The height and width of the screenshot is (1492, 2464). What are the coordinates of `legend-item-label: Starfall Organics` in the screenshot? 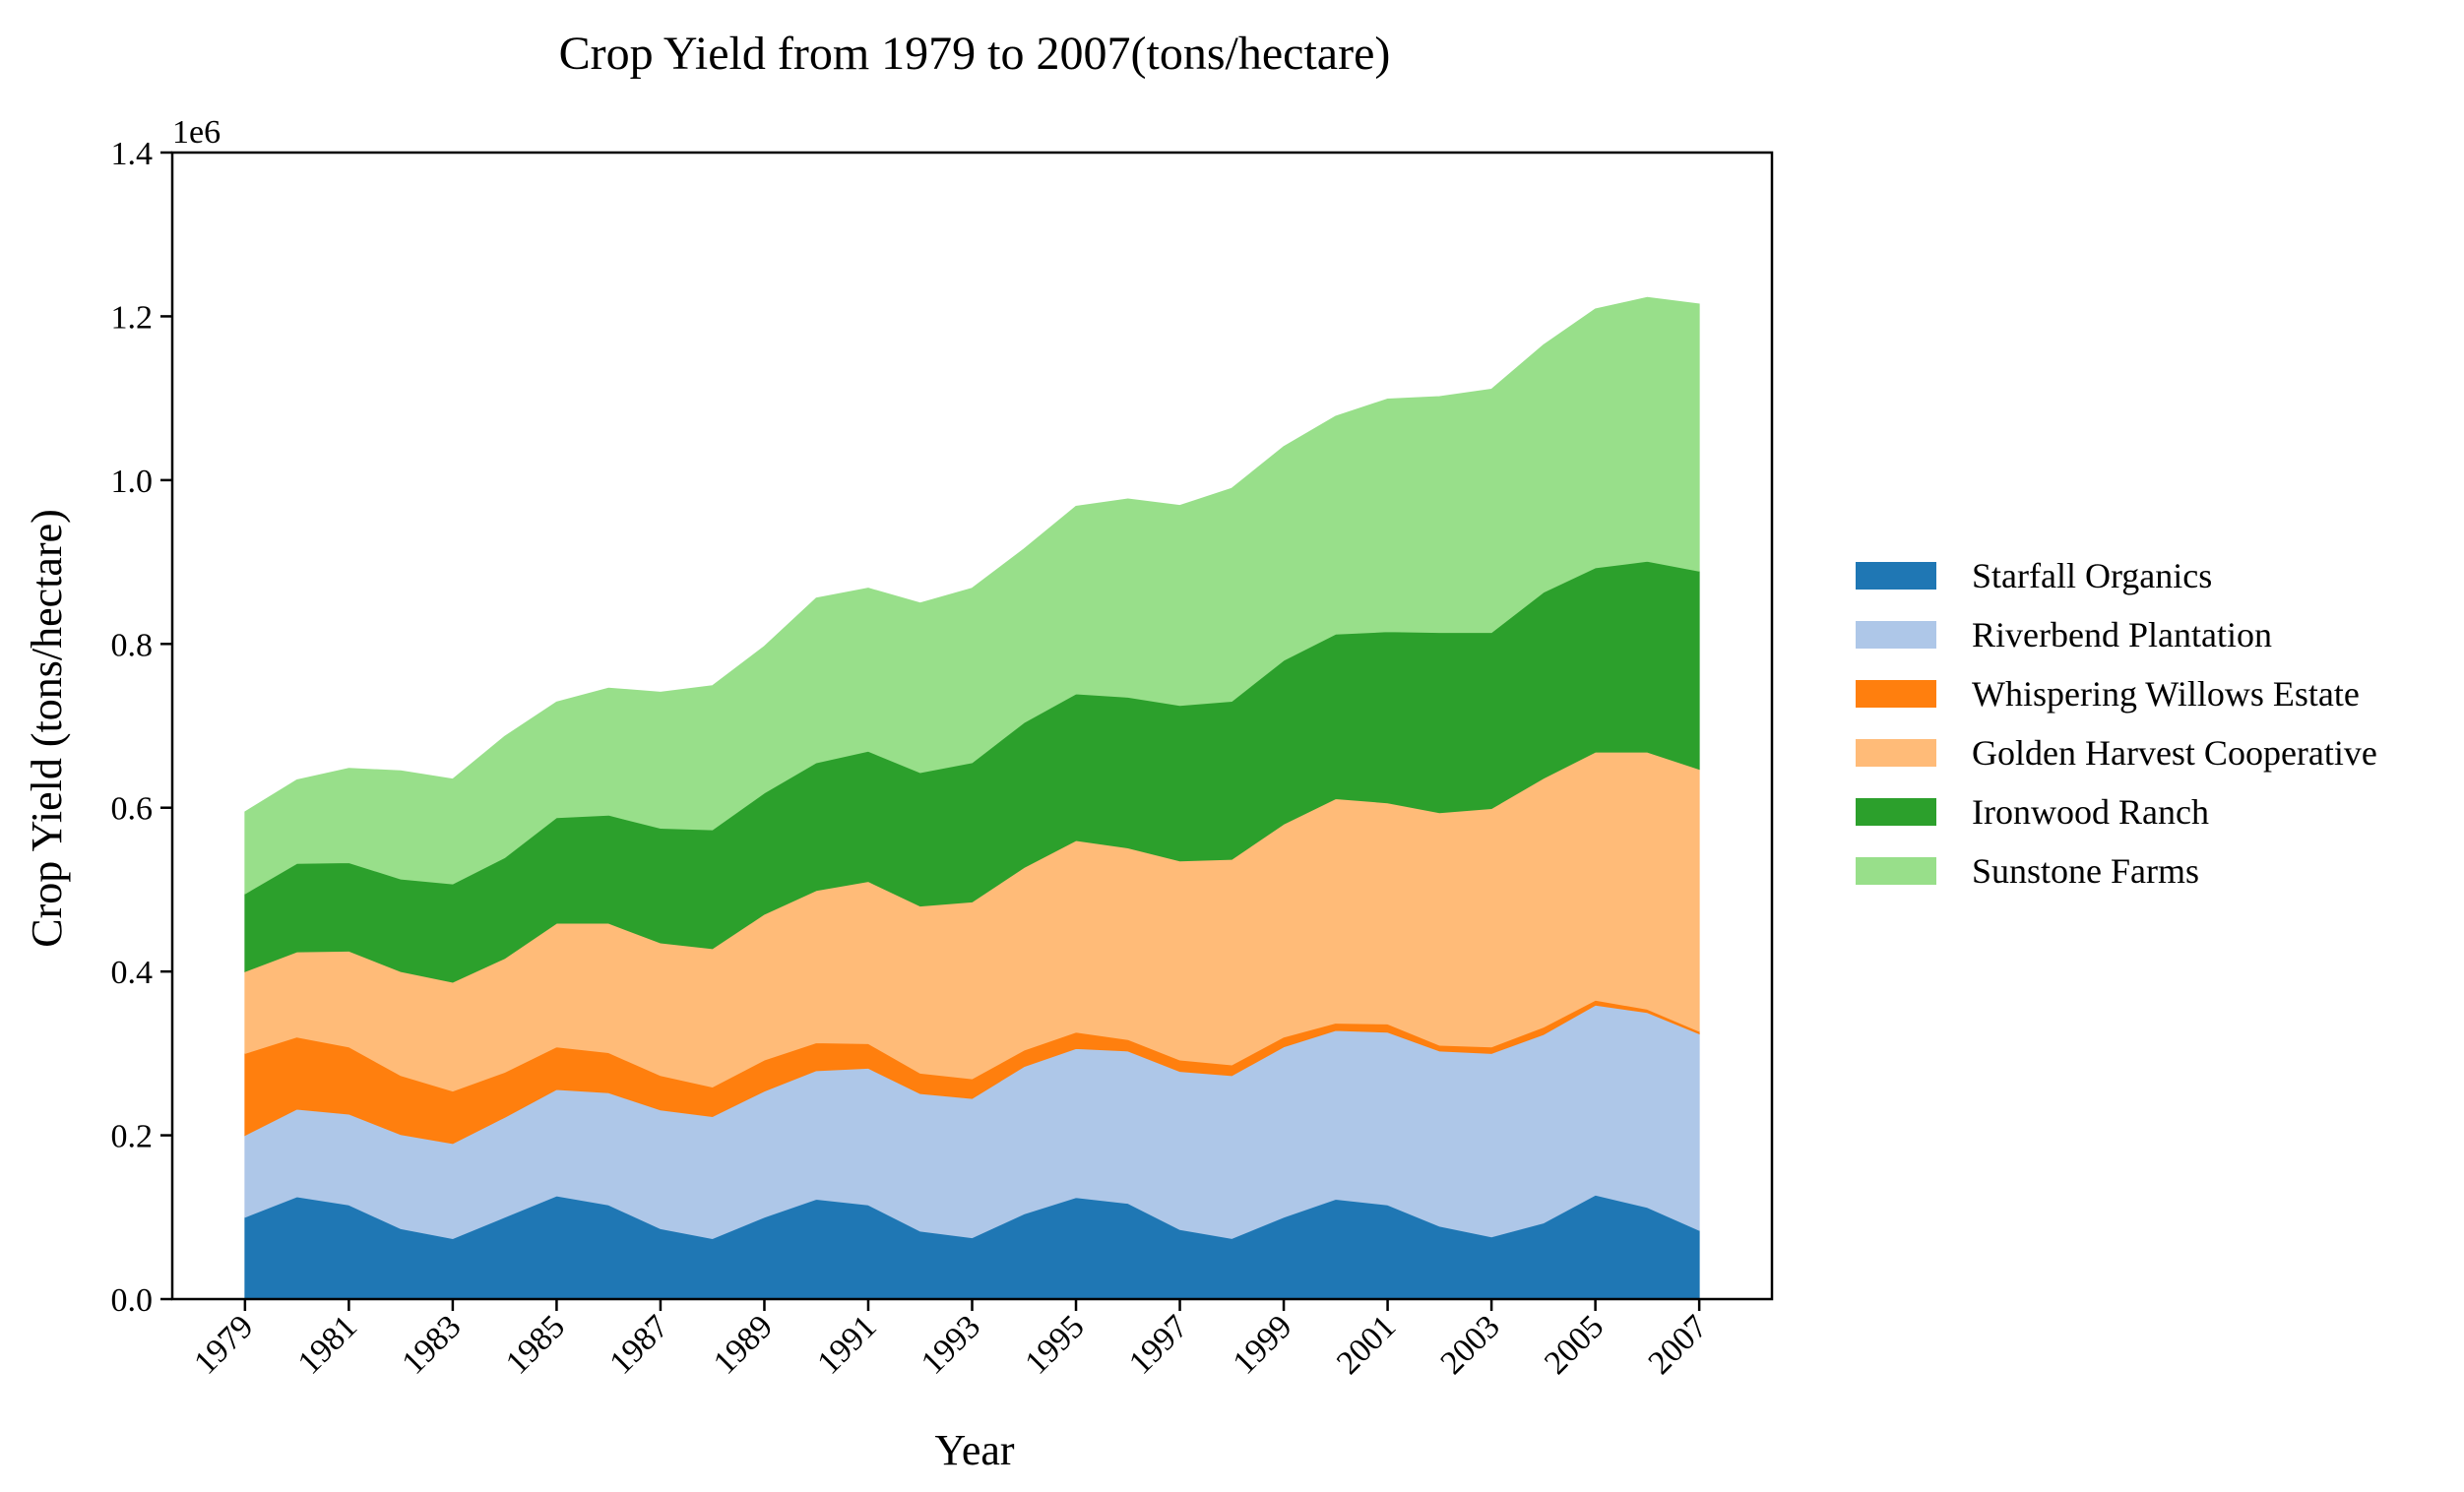 It's located at (2092, 575).